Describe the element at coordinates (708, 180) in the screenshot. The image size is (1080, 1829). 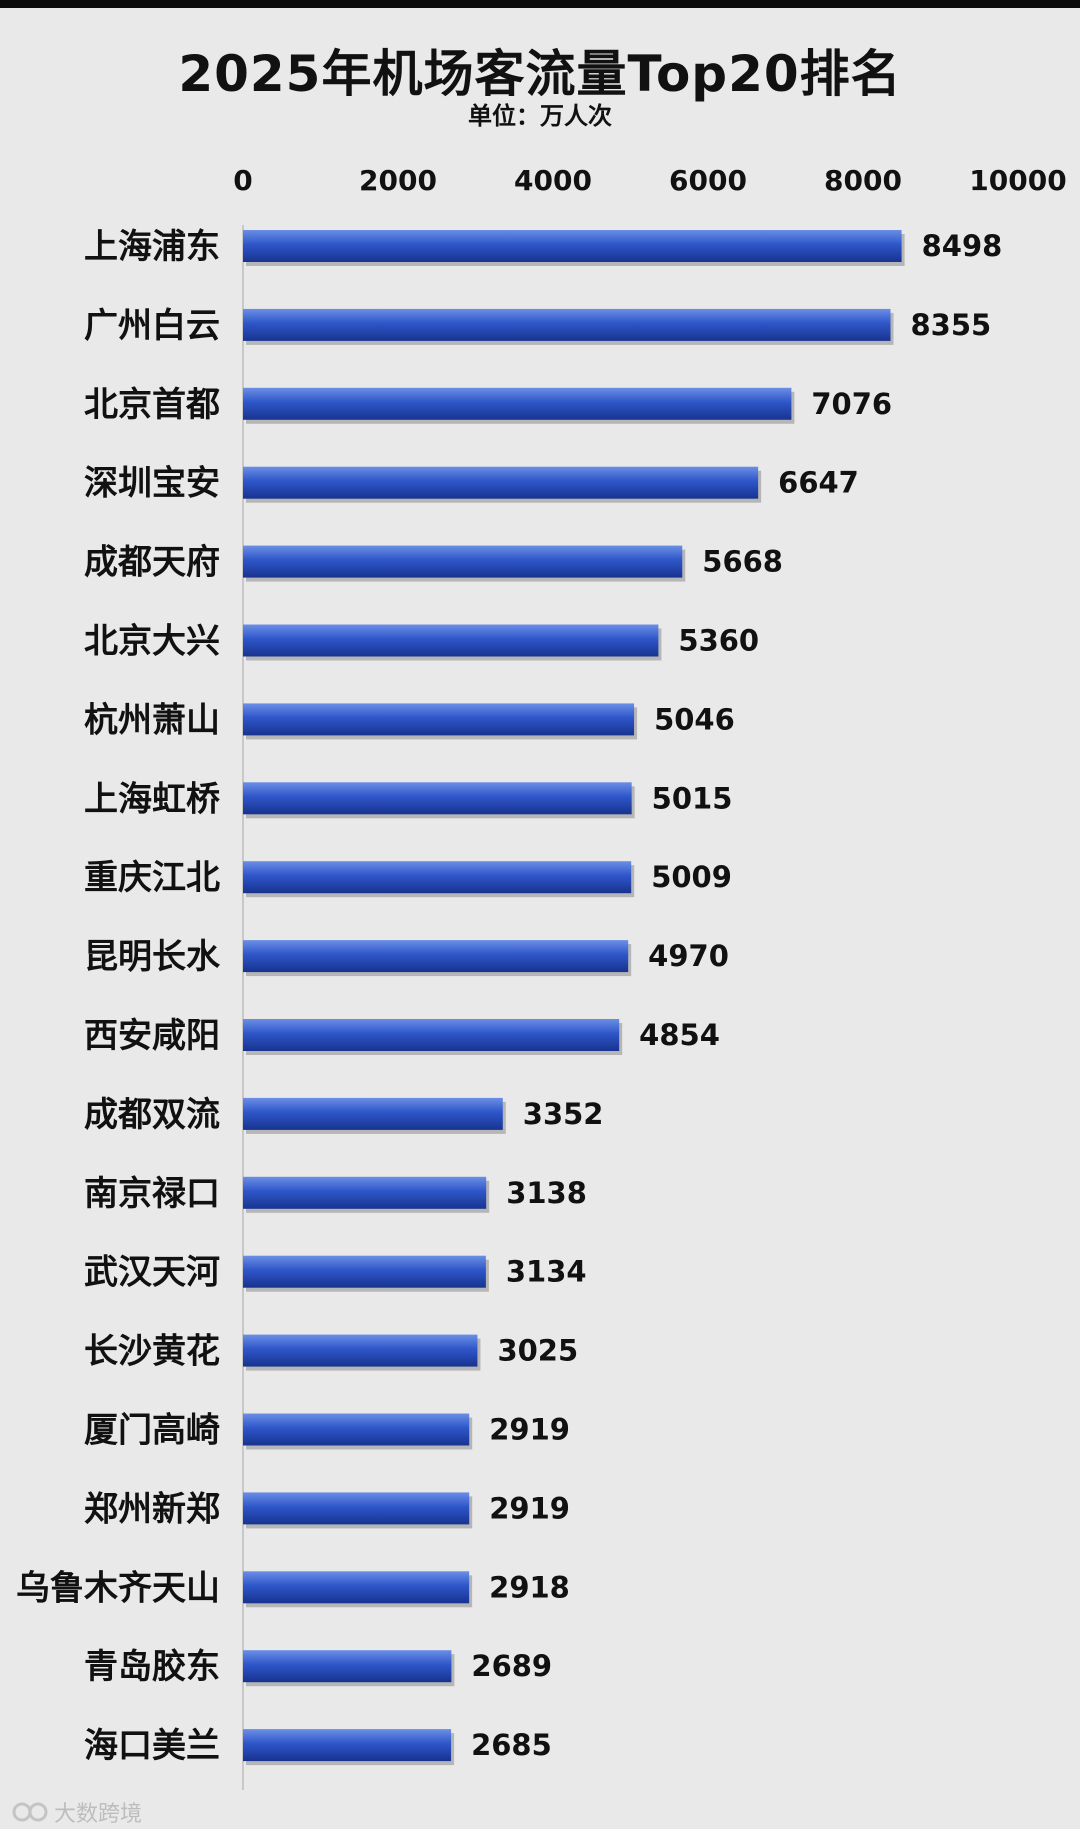
I see `x-tick-label: 6000` at that location.